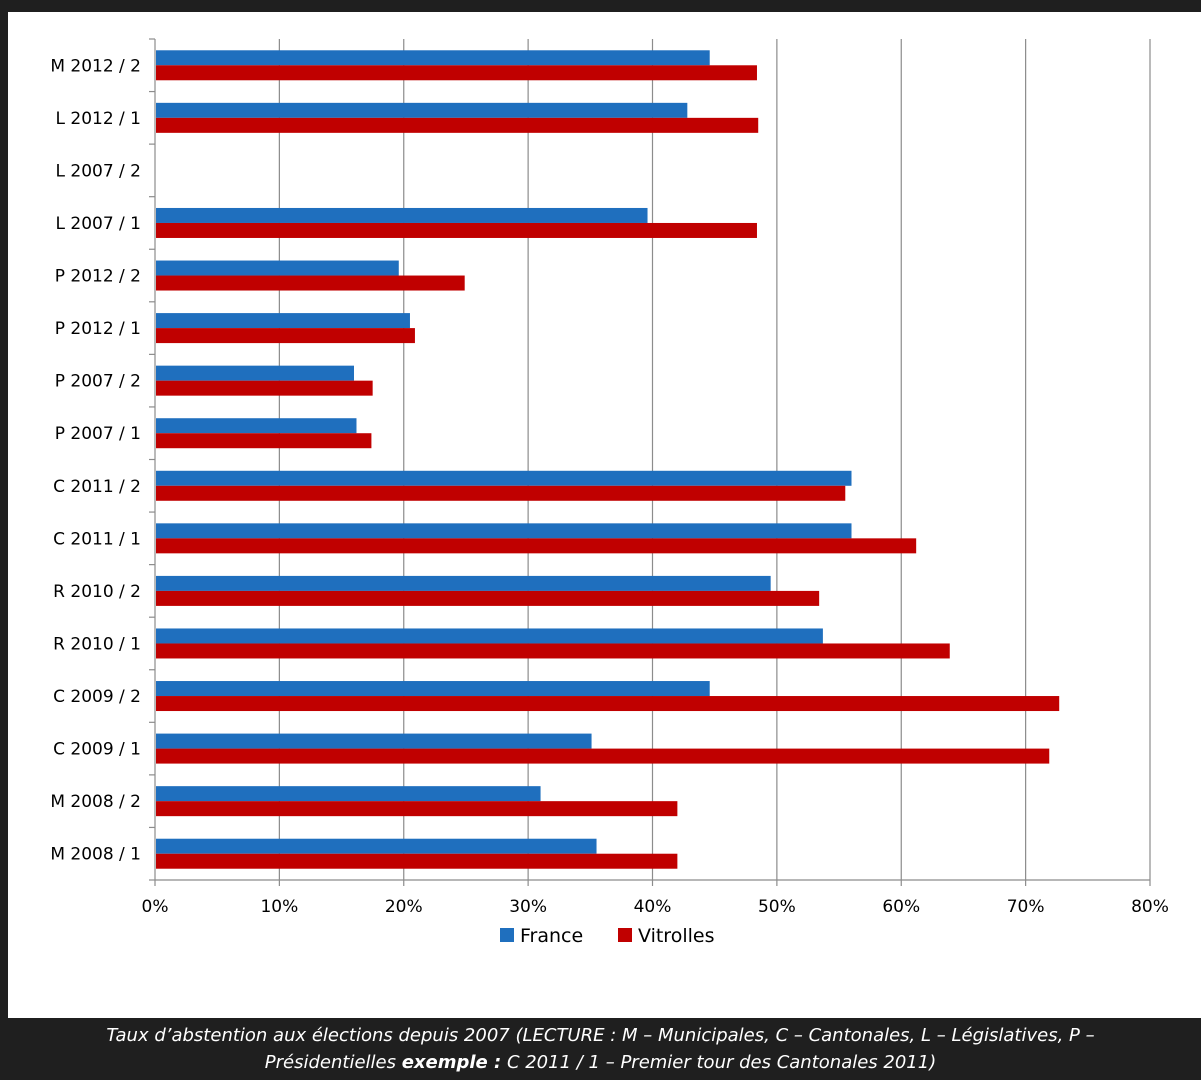 The width and height of the screenshot is (1201, 1080). What do you see at coordinates (1150, 907) in the screenshot?
I see `x-tick-label: 80%` at bounding box center [1150, 907].